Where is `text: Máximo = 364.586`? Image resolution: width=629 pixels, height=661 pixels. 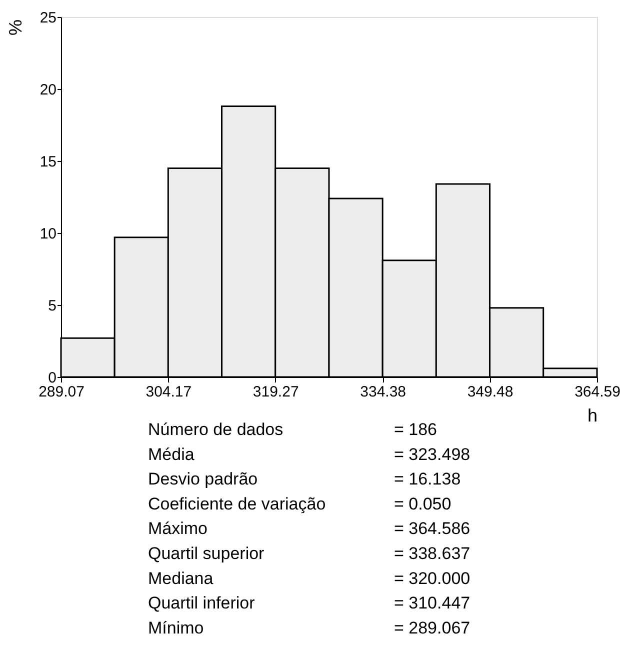 text: Máximo = 364.586 is located at coordinates (309, 528).